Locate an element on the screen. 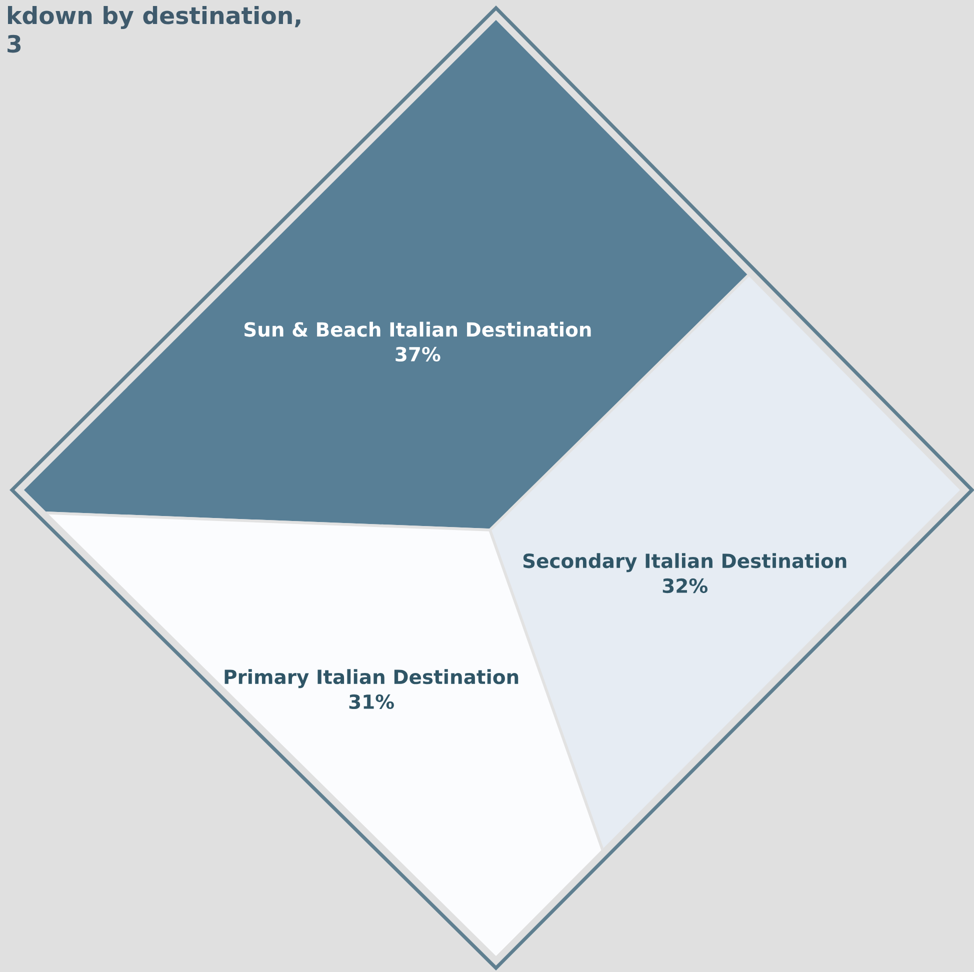 This screenshot has height=972, width=974. slice-label: Primary Italian Destination is located at coordinates (371, 678).